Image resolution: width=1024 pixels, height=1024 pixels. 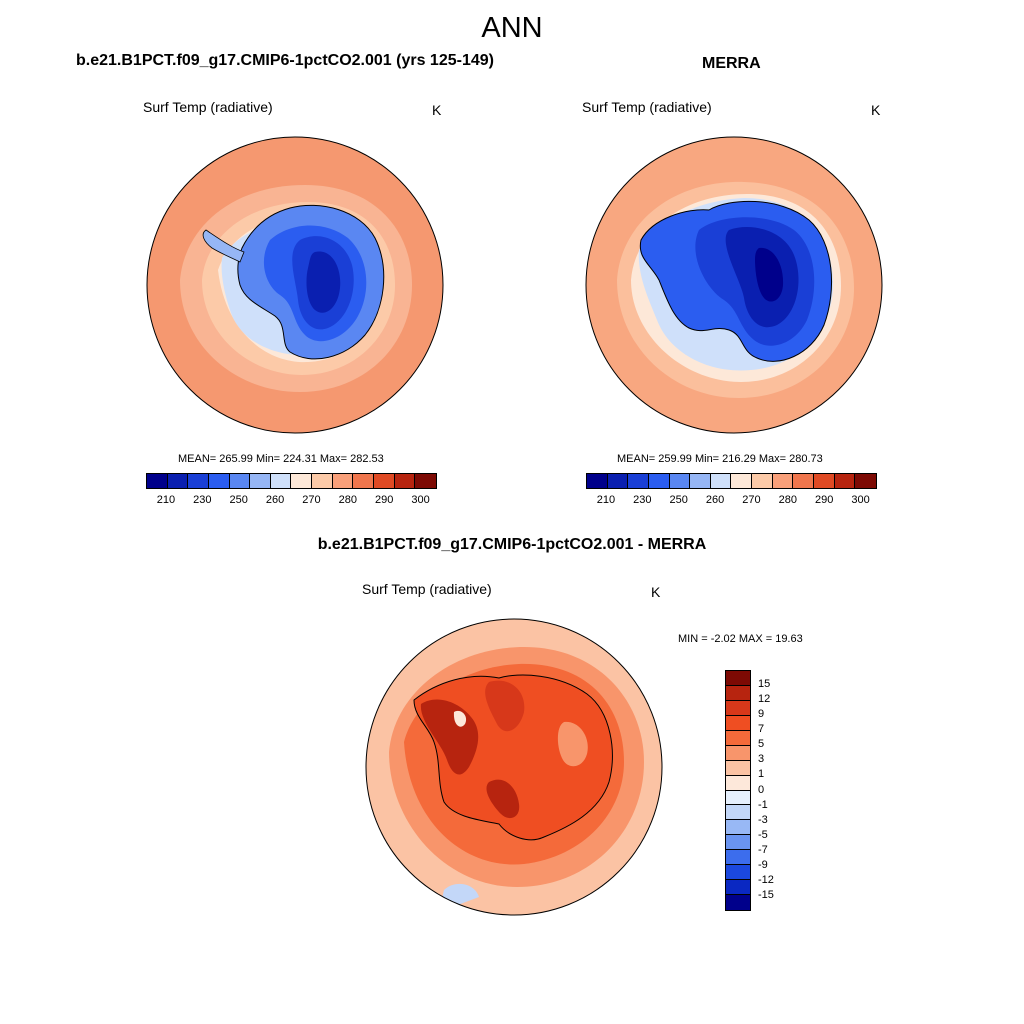 I want to click on colorbar-tick-label: -5, so click(x=763, y=834).